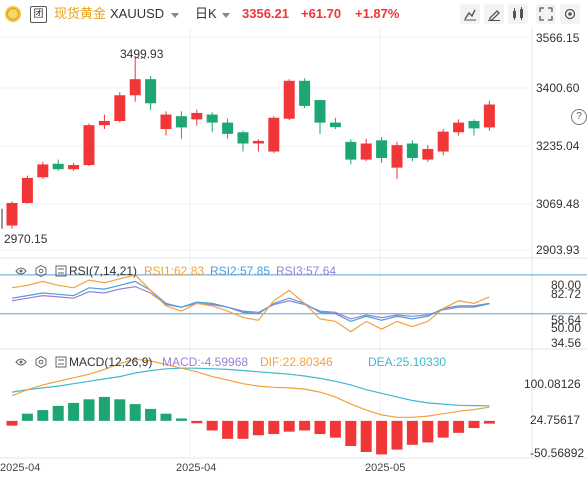 Image resolution: width=587 pixels, height=485 pixels. What do you see at coordinates (103, 271) in the screenshot?
I see `rsi-title: RSI(7,14,21)` at bounding box center [103, 271].